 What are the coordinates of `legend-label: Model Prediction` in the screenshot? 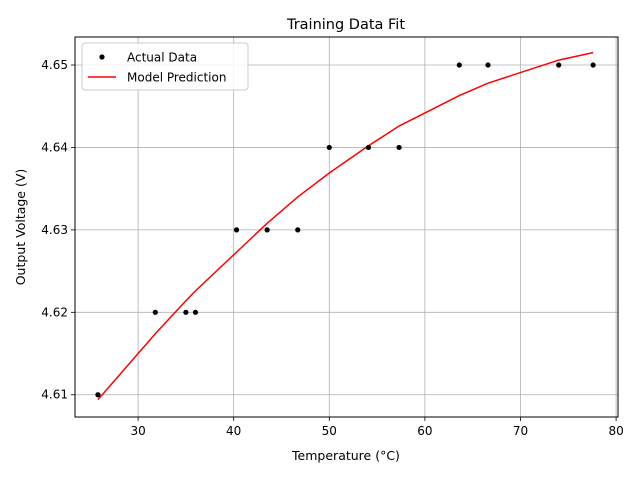 It's located at (176, 78).